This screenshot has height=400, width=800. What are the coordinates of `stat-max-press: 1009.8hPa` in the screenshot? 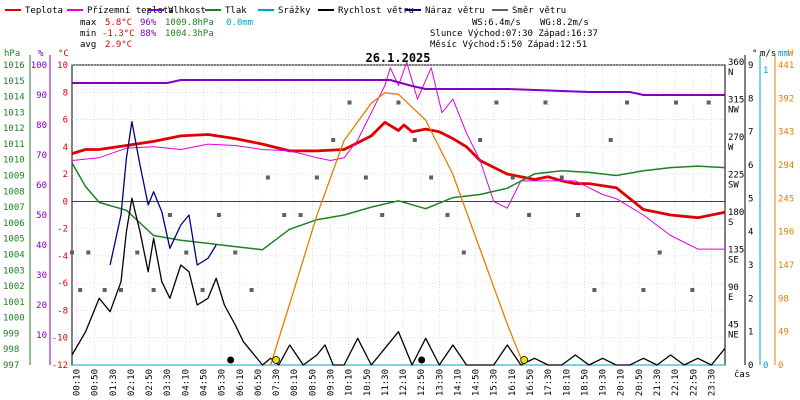 It's located at (189, 23).